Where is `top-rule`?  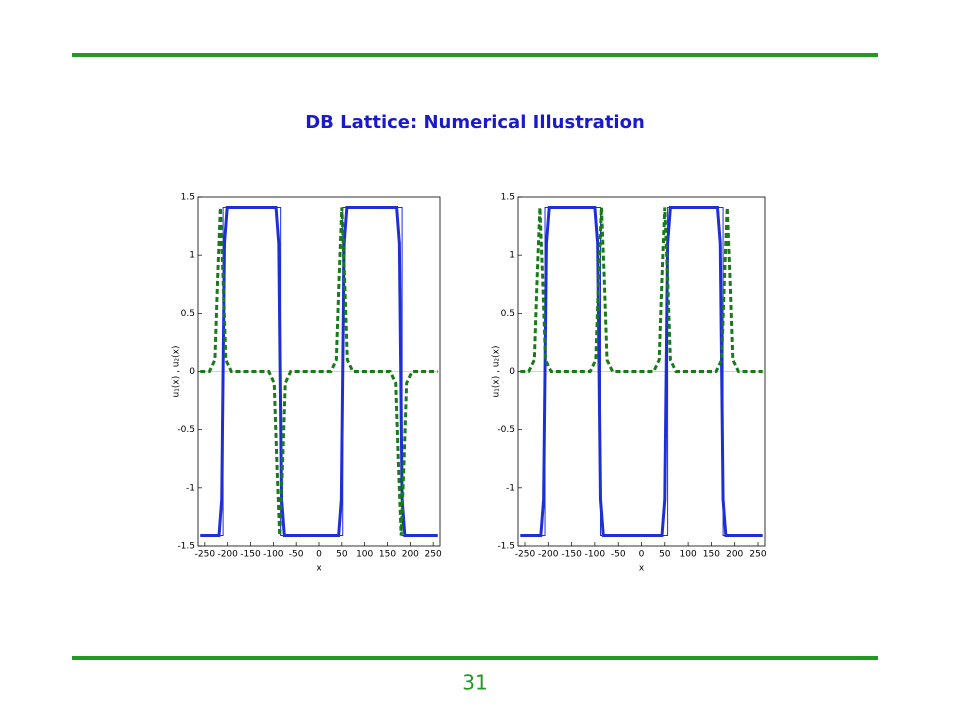
top-rule is located at coordinates (475, 55).